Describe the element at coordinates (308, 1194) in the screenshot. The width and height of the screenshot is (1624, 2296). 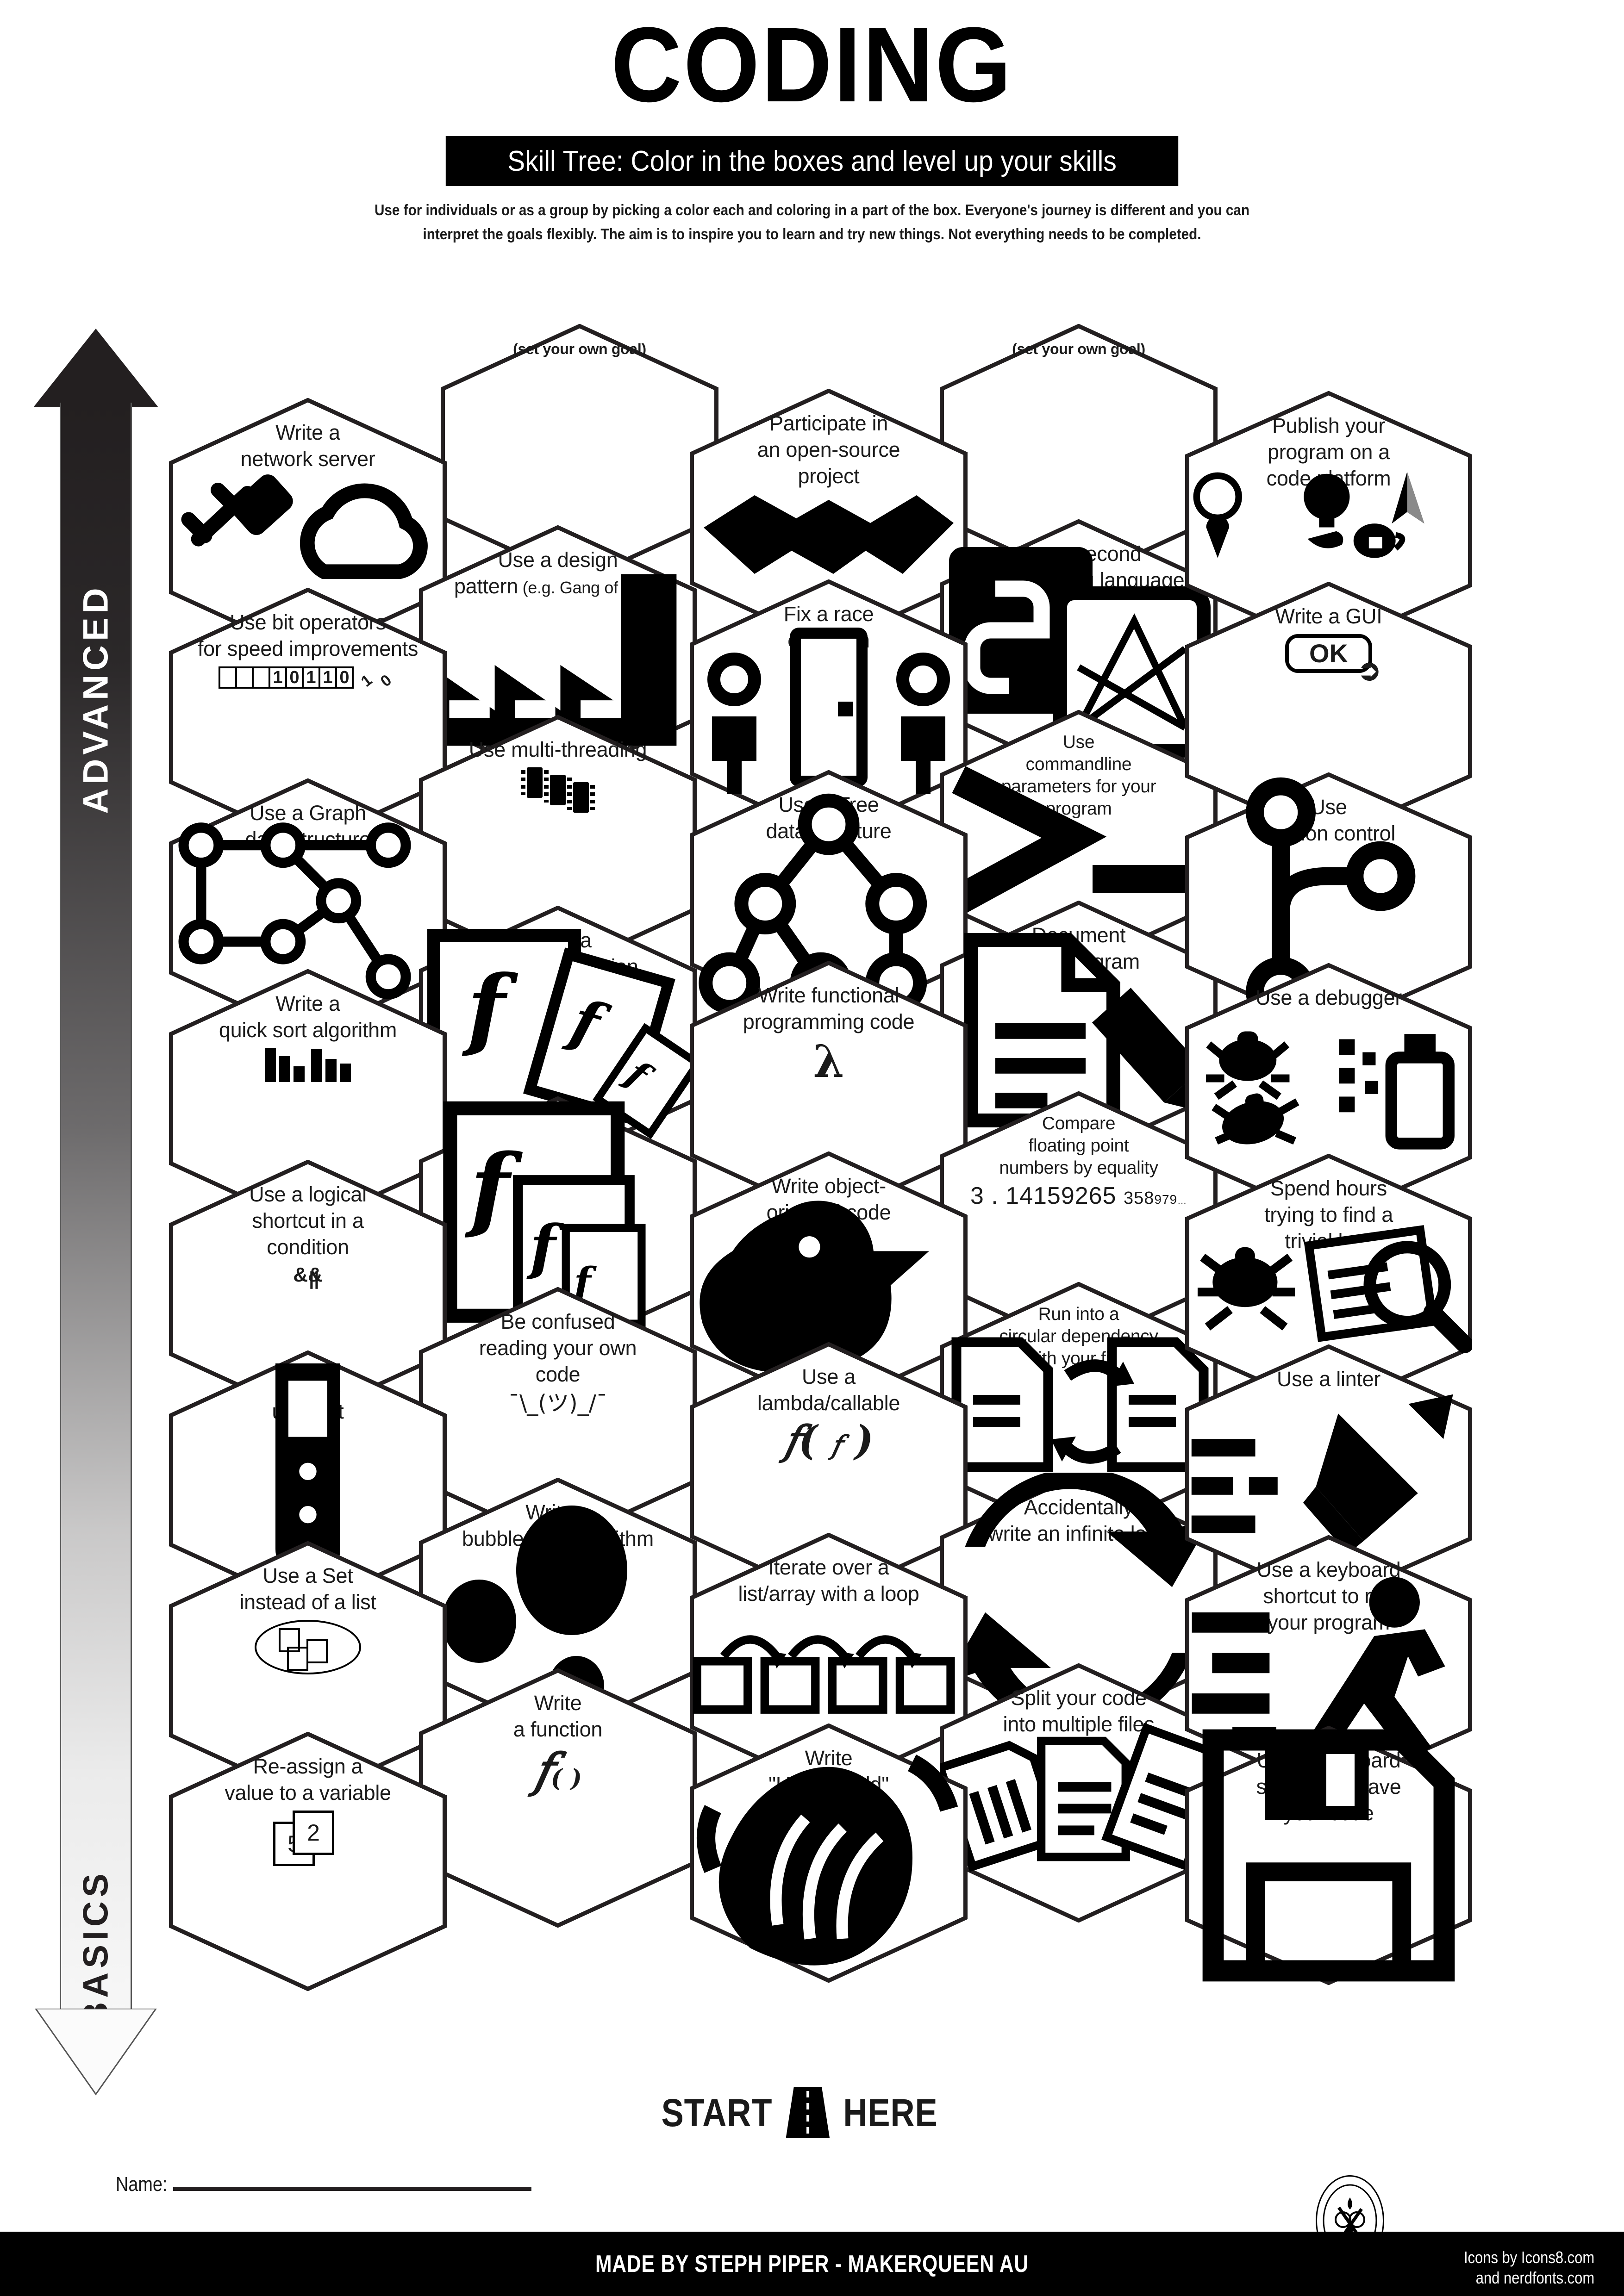
I see `hex-label-line: Use a logical` at that location.